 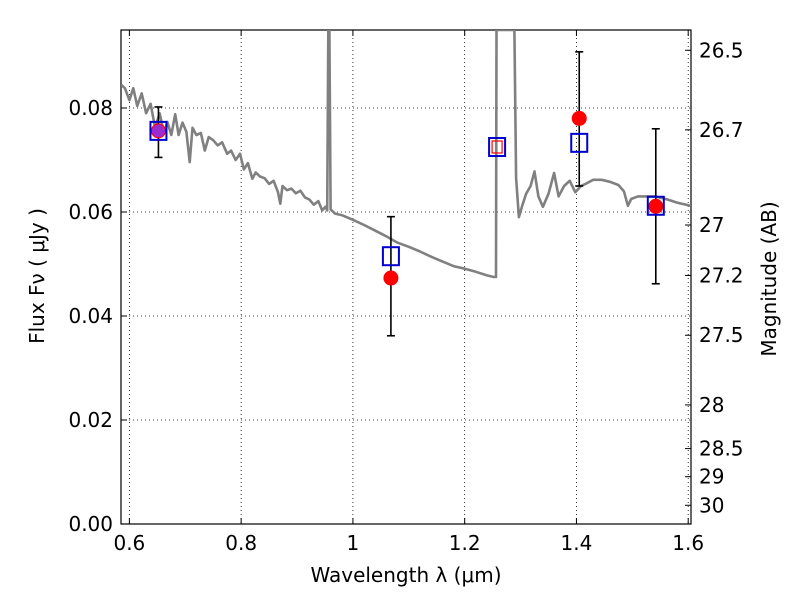 What do you see at coordinates (405, 575) in the screenshot?
I see `x-axis-label: Wavelength λ (μm)` at bounding box center [405, 575].